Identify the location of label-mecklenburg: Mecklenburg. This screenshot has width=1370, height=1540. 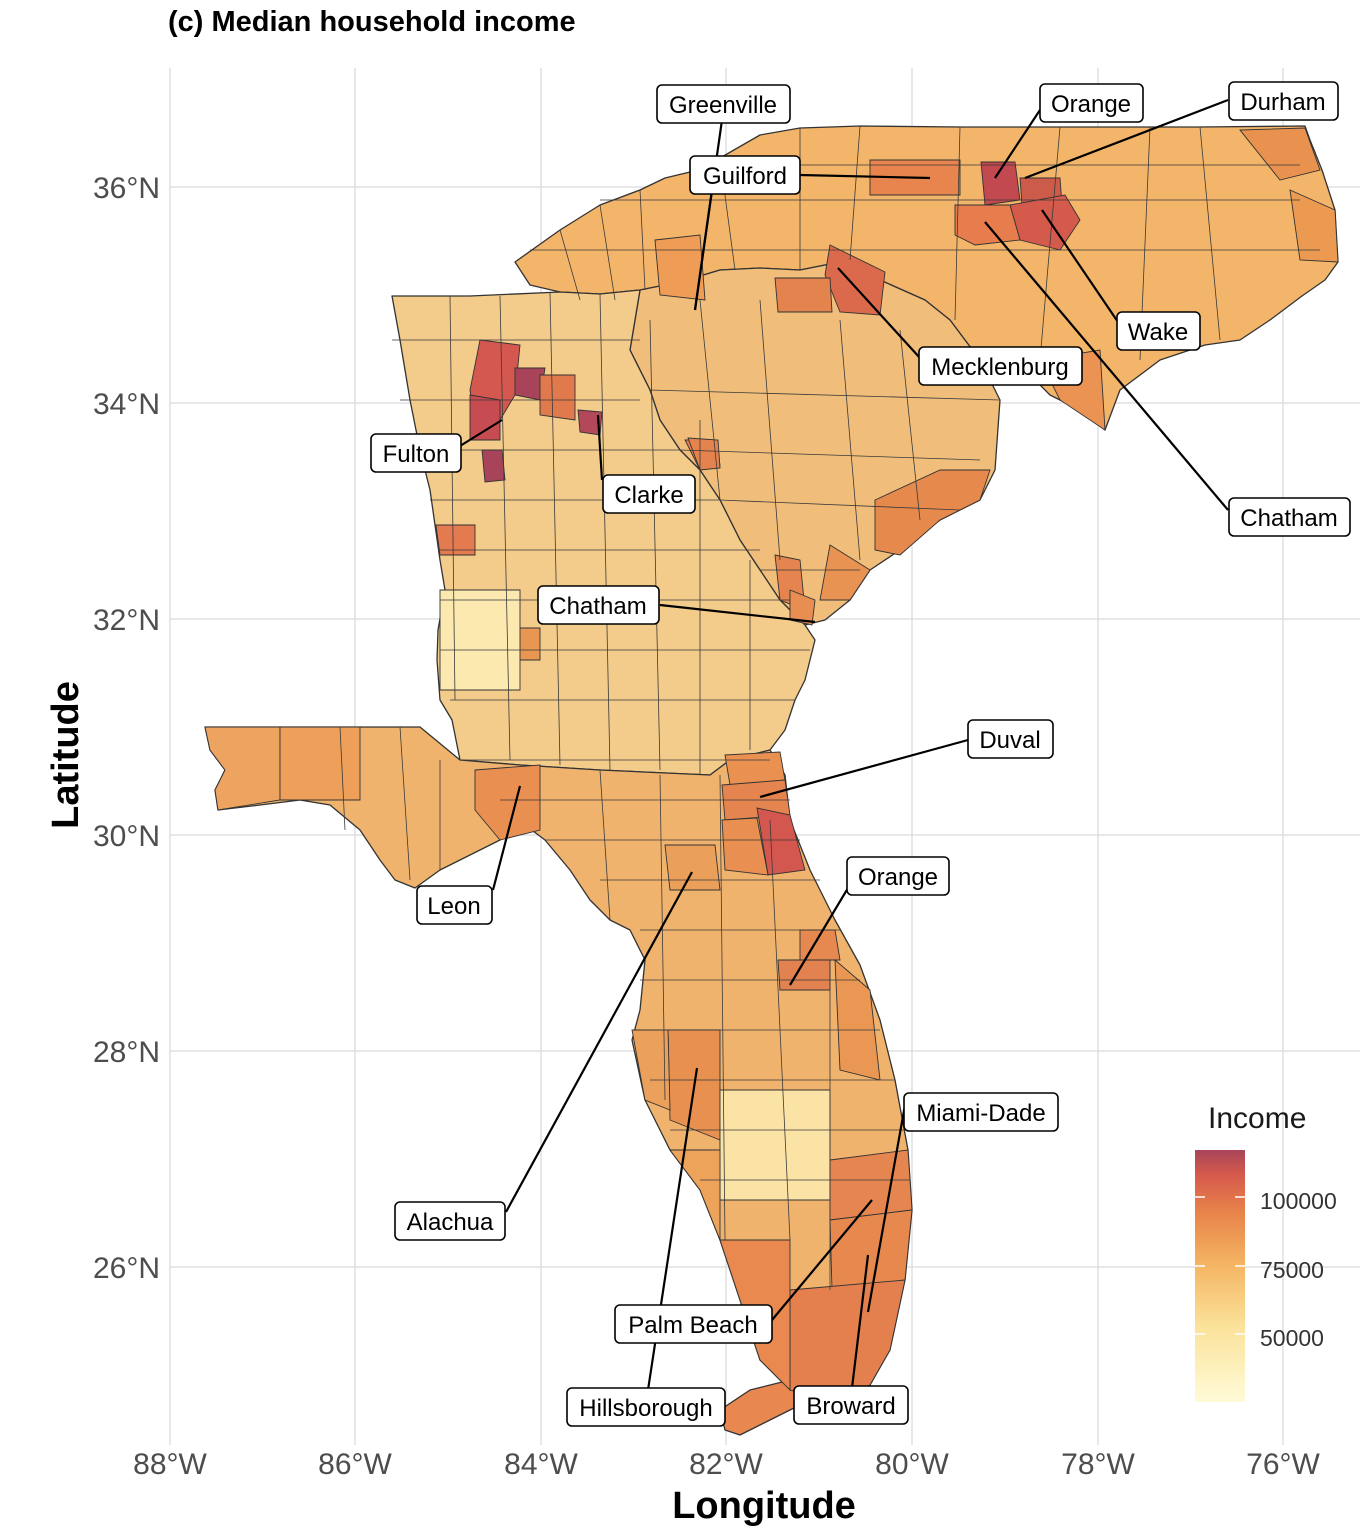
(1000, 366).